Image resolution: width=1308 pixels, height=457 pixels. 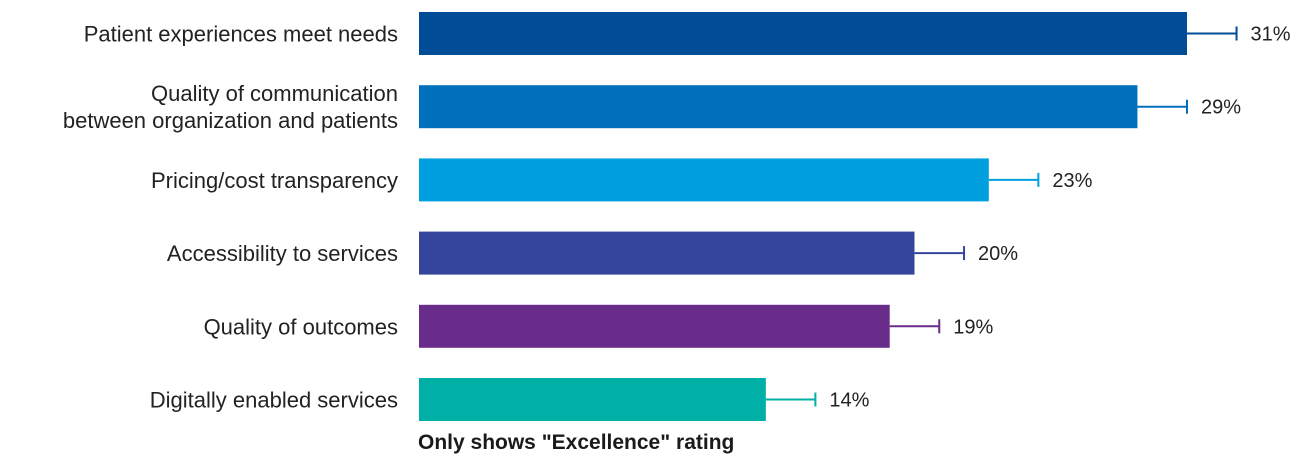 I want to click on category-label-3: Accessibility to services, so click(x=282, y=253).